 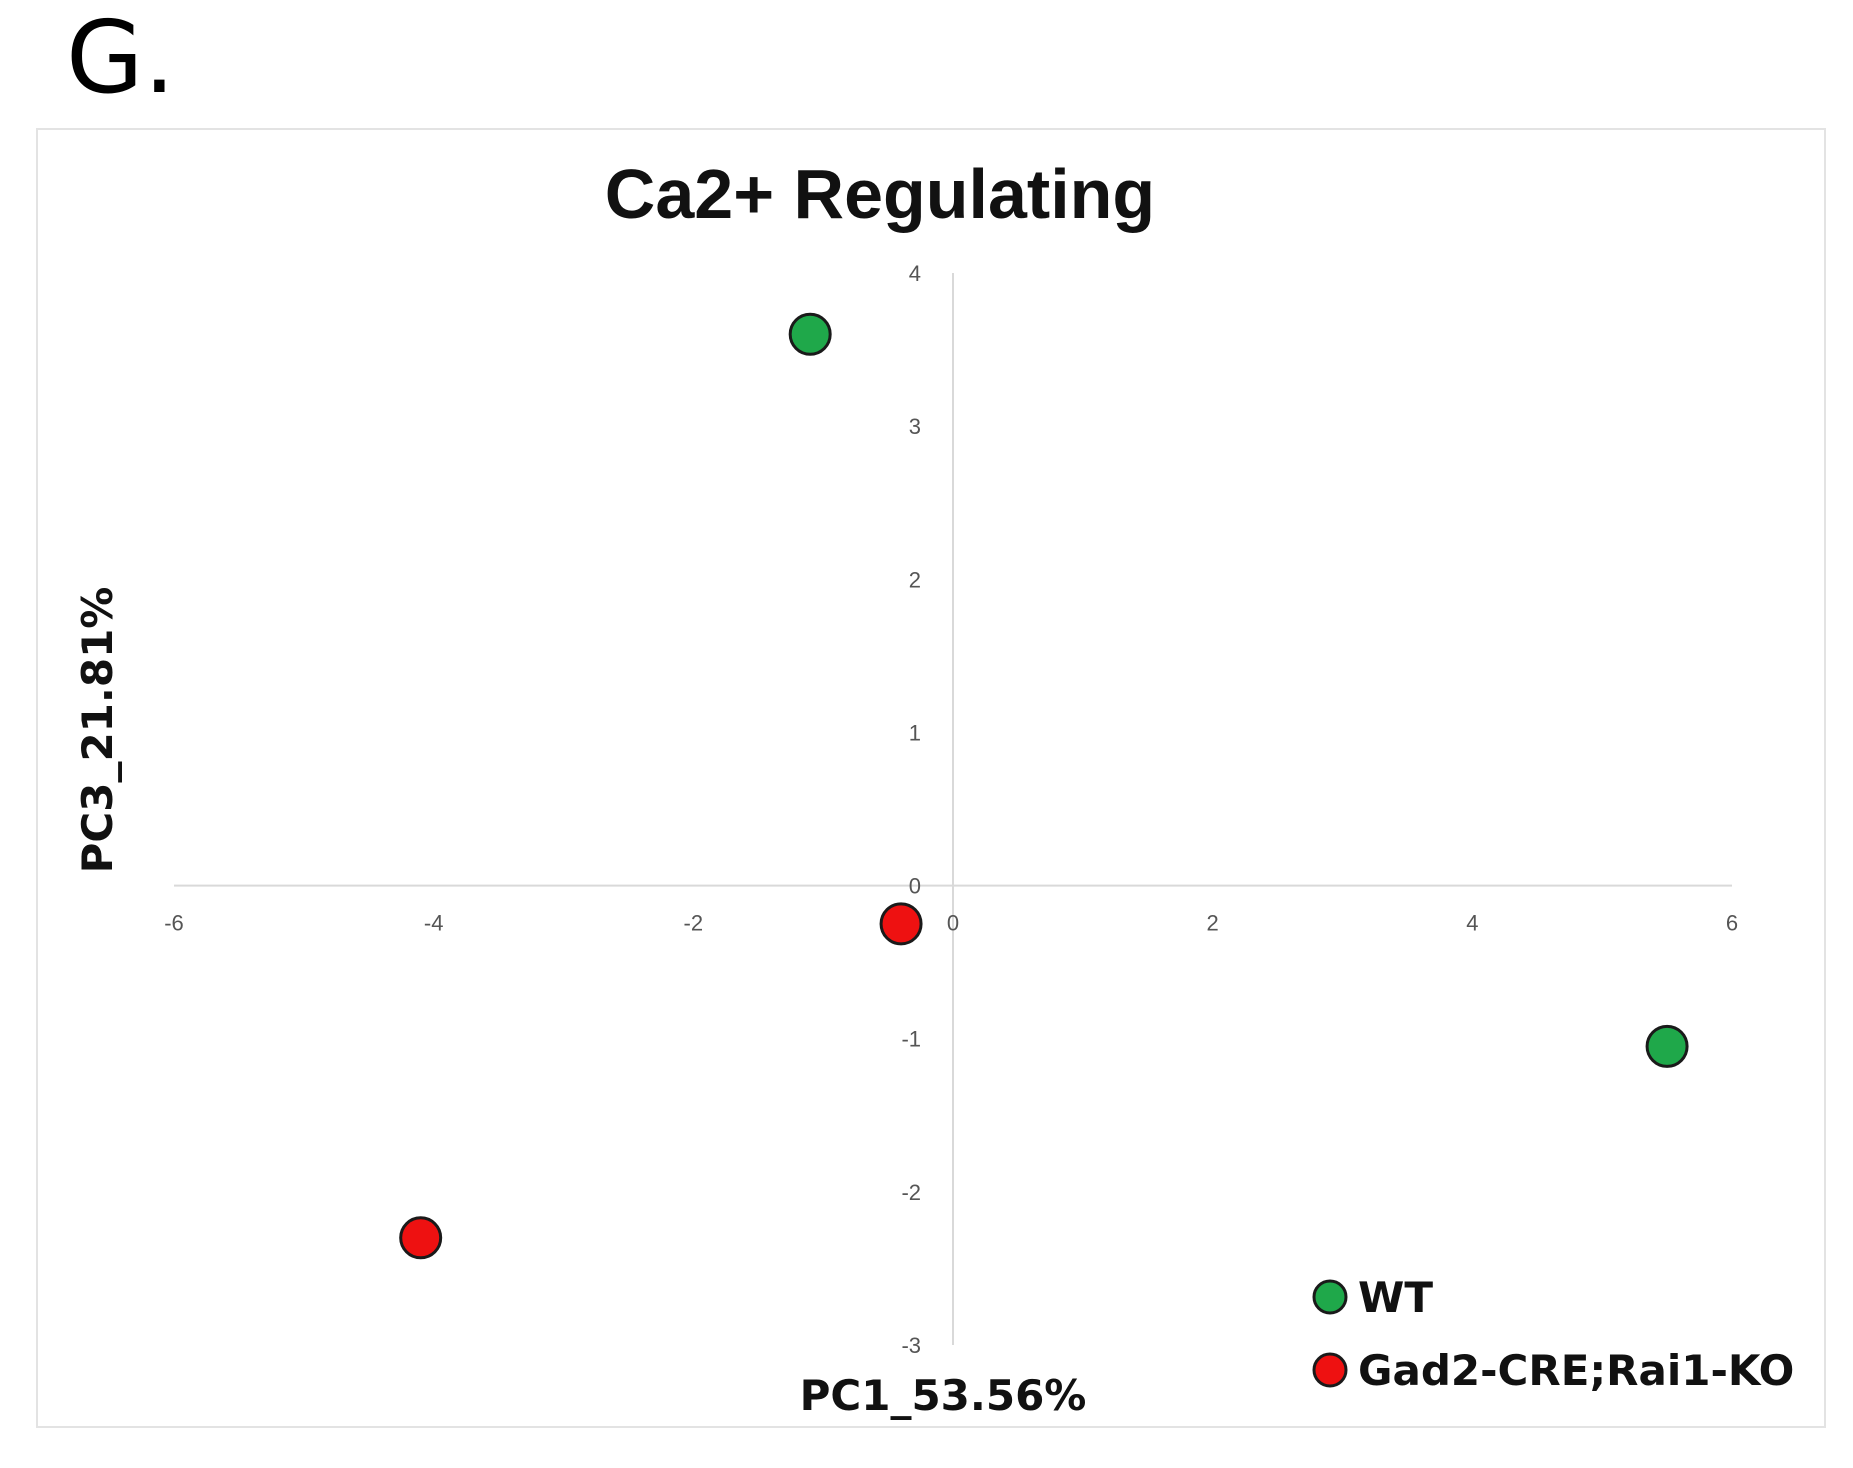 I want to click on x-axis-title: PC1_53.56%, so click(x=943, y=1395).